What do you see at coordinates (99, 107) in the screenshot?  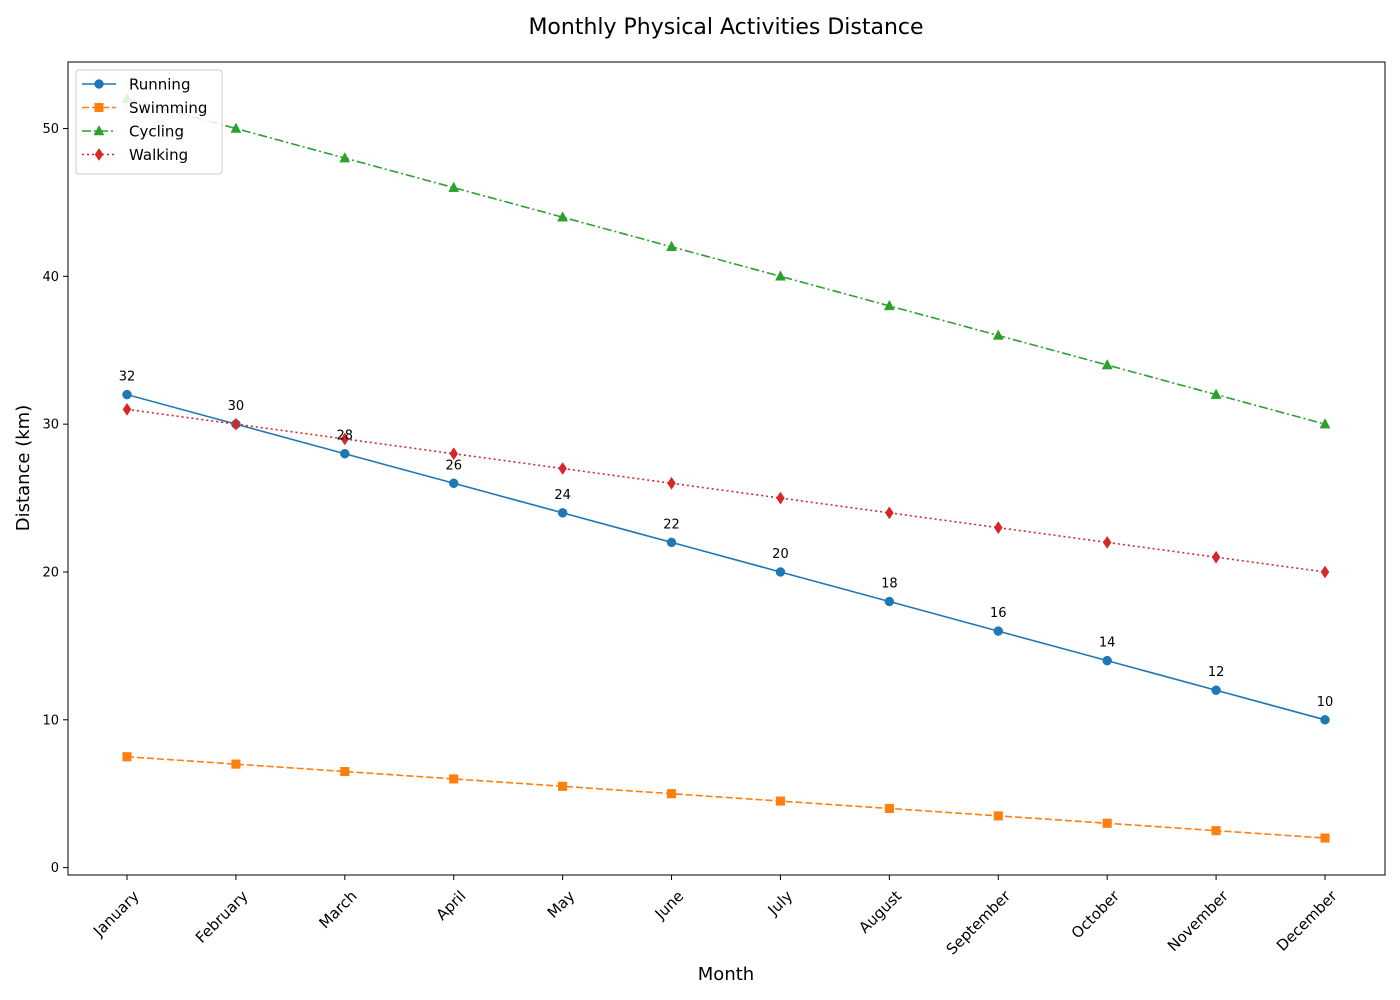 I see `legend-marker-swimming` at bounding box center [99, 107].